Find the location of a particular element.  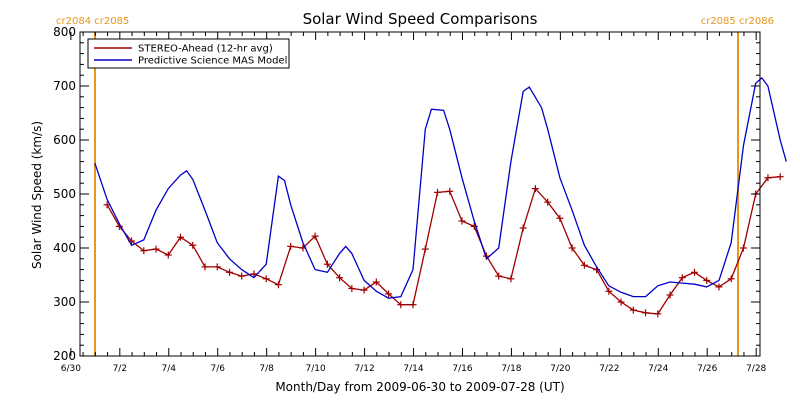

x-tick-label: 7/14 is located at coordinates (413, 369).